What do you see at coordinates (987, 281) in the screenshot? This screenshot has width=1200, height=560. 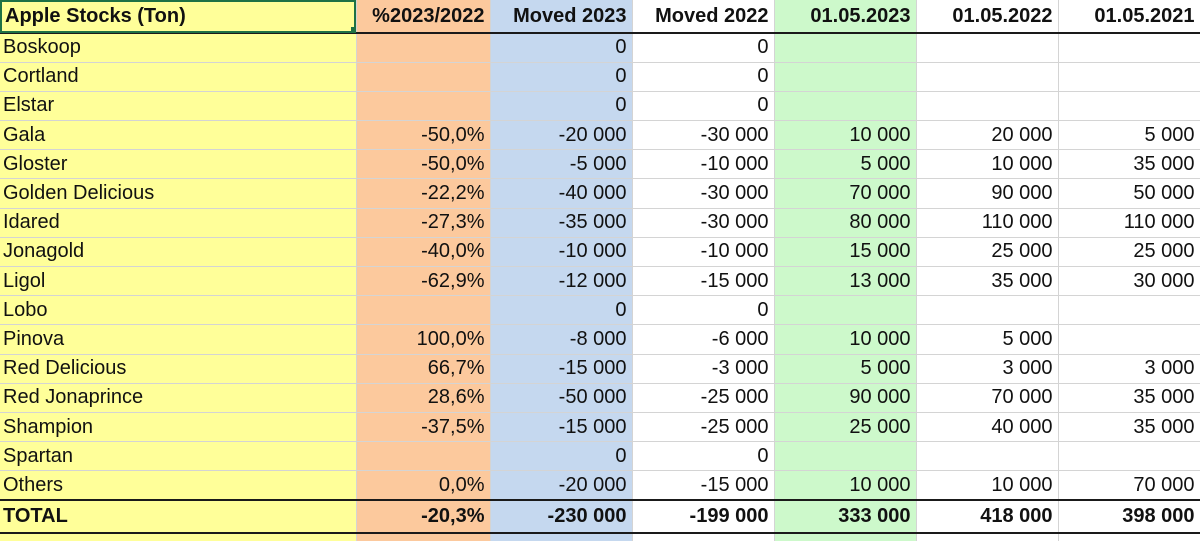 I see `stock-2022-cell: 35 000` at bounding box center [987, 281].